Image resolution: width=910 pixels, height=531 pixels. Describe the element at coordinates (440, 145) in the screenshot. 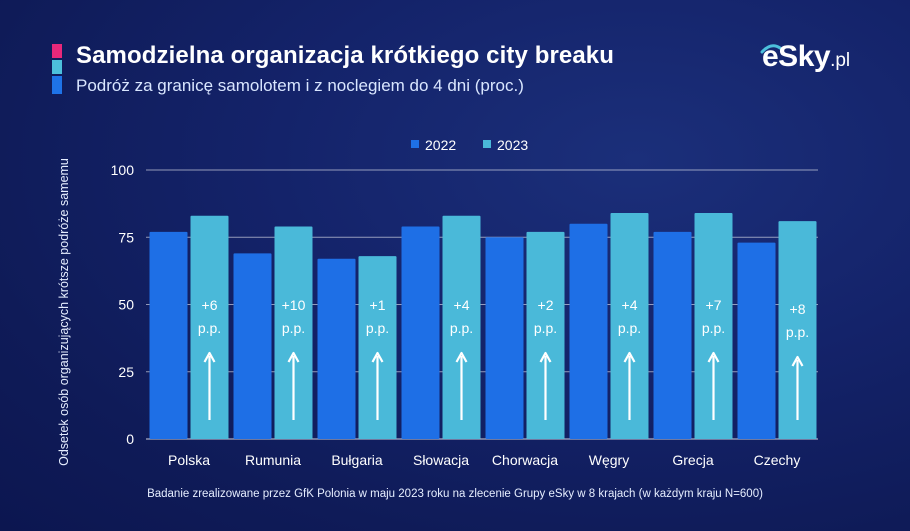

I see `legend-label-2022: 2022` at that location.